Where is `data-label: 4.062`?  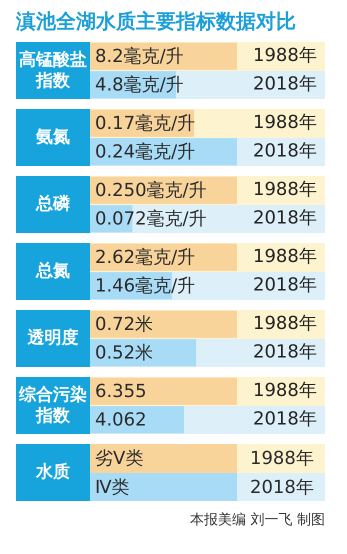 data-label: 4.062 is located at coordinates (121, 419).